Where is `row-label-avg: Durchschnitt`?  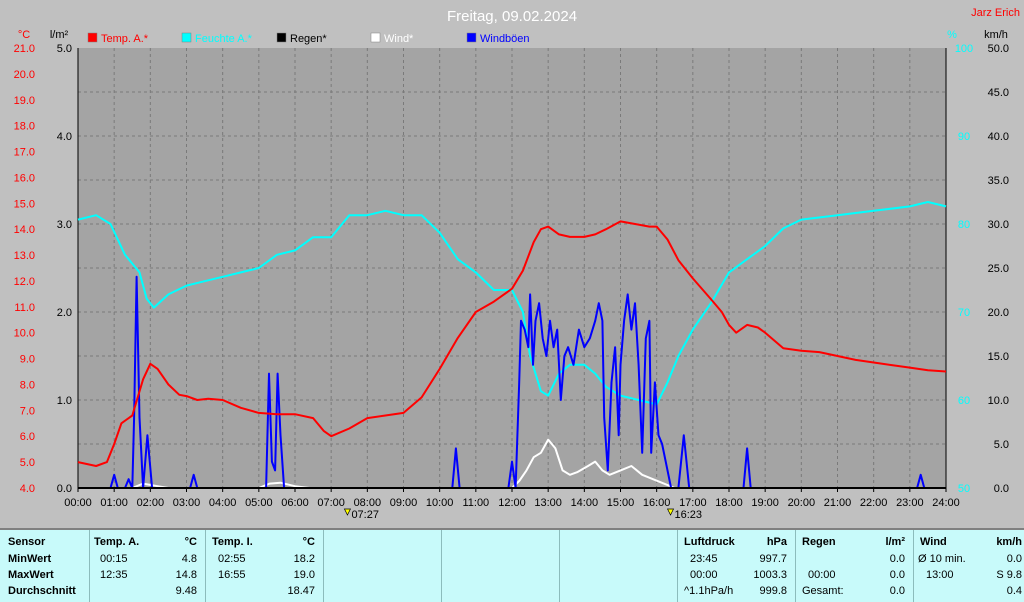 row-label-avg: Durchschnitt is located at coordinates (42, 591).